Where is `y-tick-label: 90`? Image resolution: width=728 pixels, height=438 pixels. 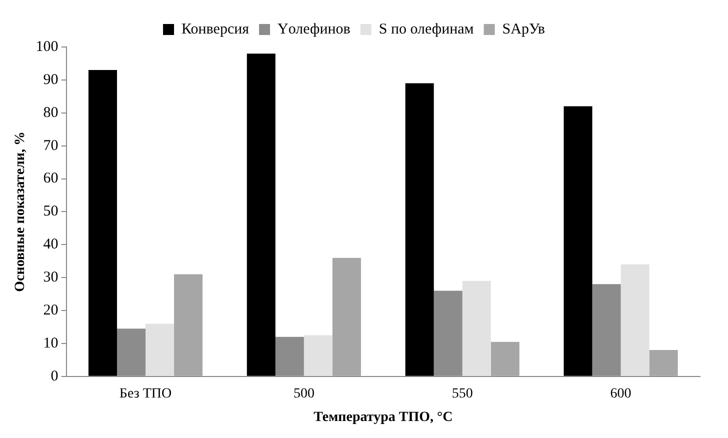 y-tick-label: 90 is located at coordinates (50, 80).